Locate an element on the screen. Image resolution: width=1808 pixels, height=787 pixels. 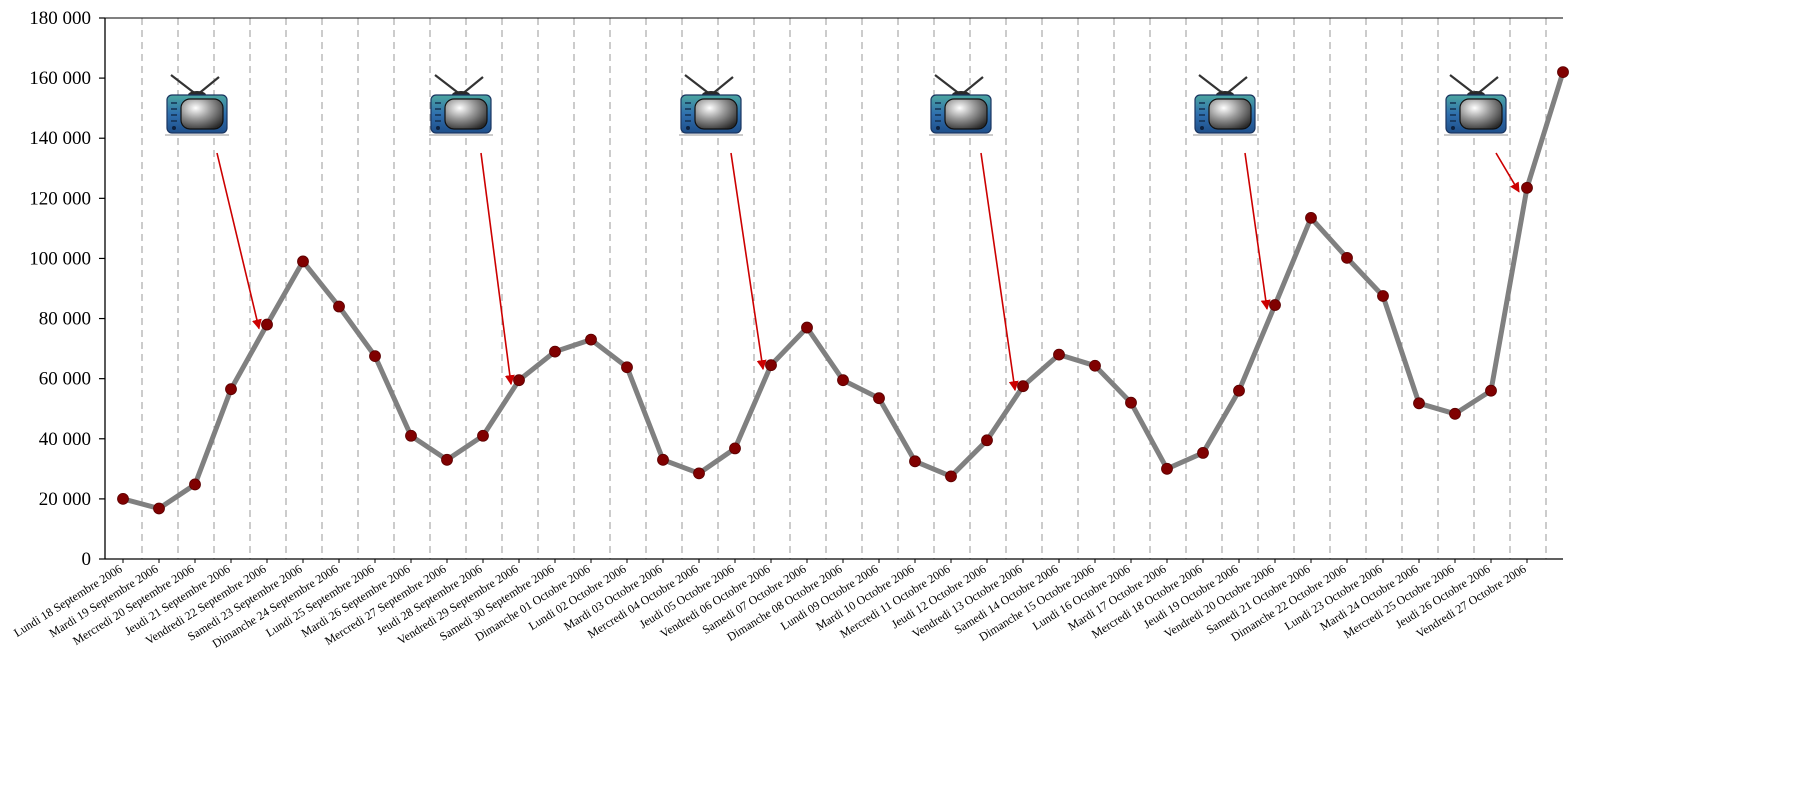
y-tick-label: 100 000 is located at coordinates (60, 258).